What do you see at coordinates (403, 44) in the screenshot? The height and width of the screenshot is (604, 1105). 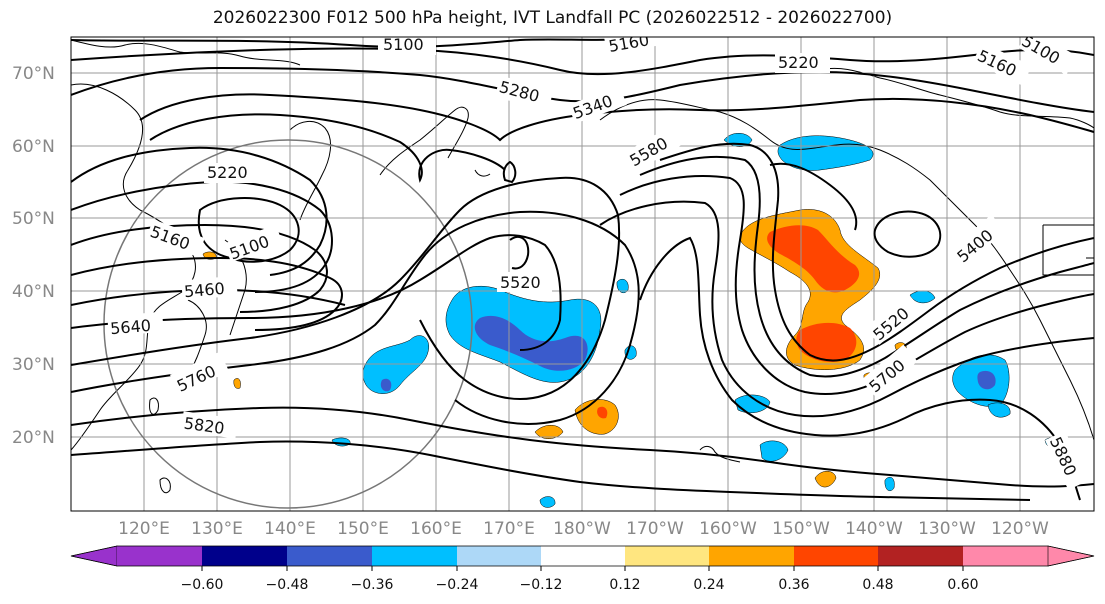 I see `contour-label: 5100` at bounding box center [403, 44].